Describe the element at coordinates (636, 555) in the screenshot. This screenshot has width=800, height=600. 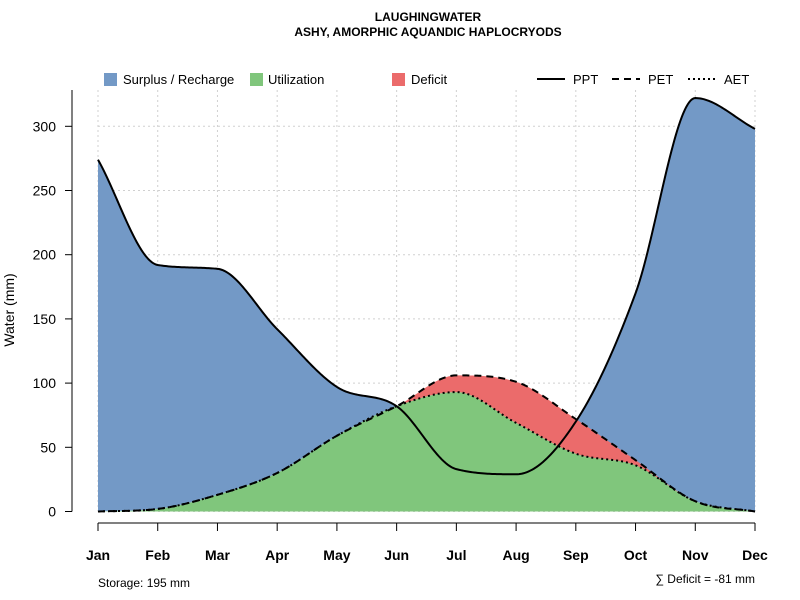
I see `x-tick-label: Oct` at that location.